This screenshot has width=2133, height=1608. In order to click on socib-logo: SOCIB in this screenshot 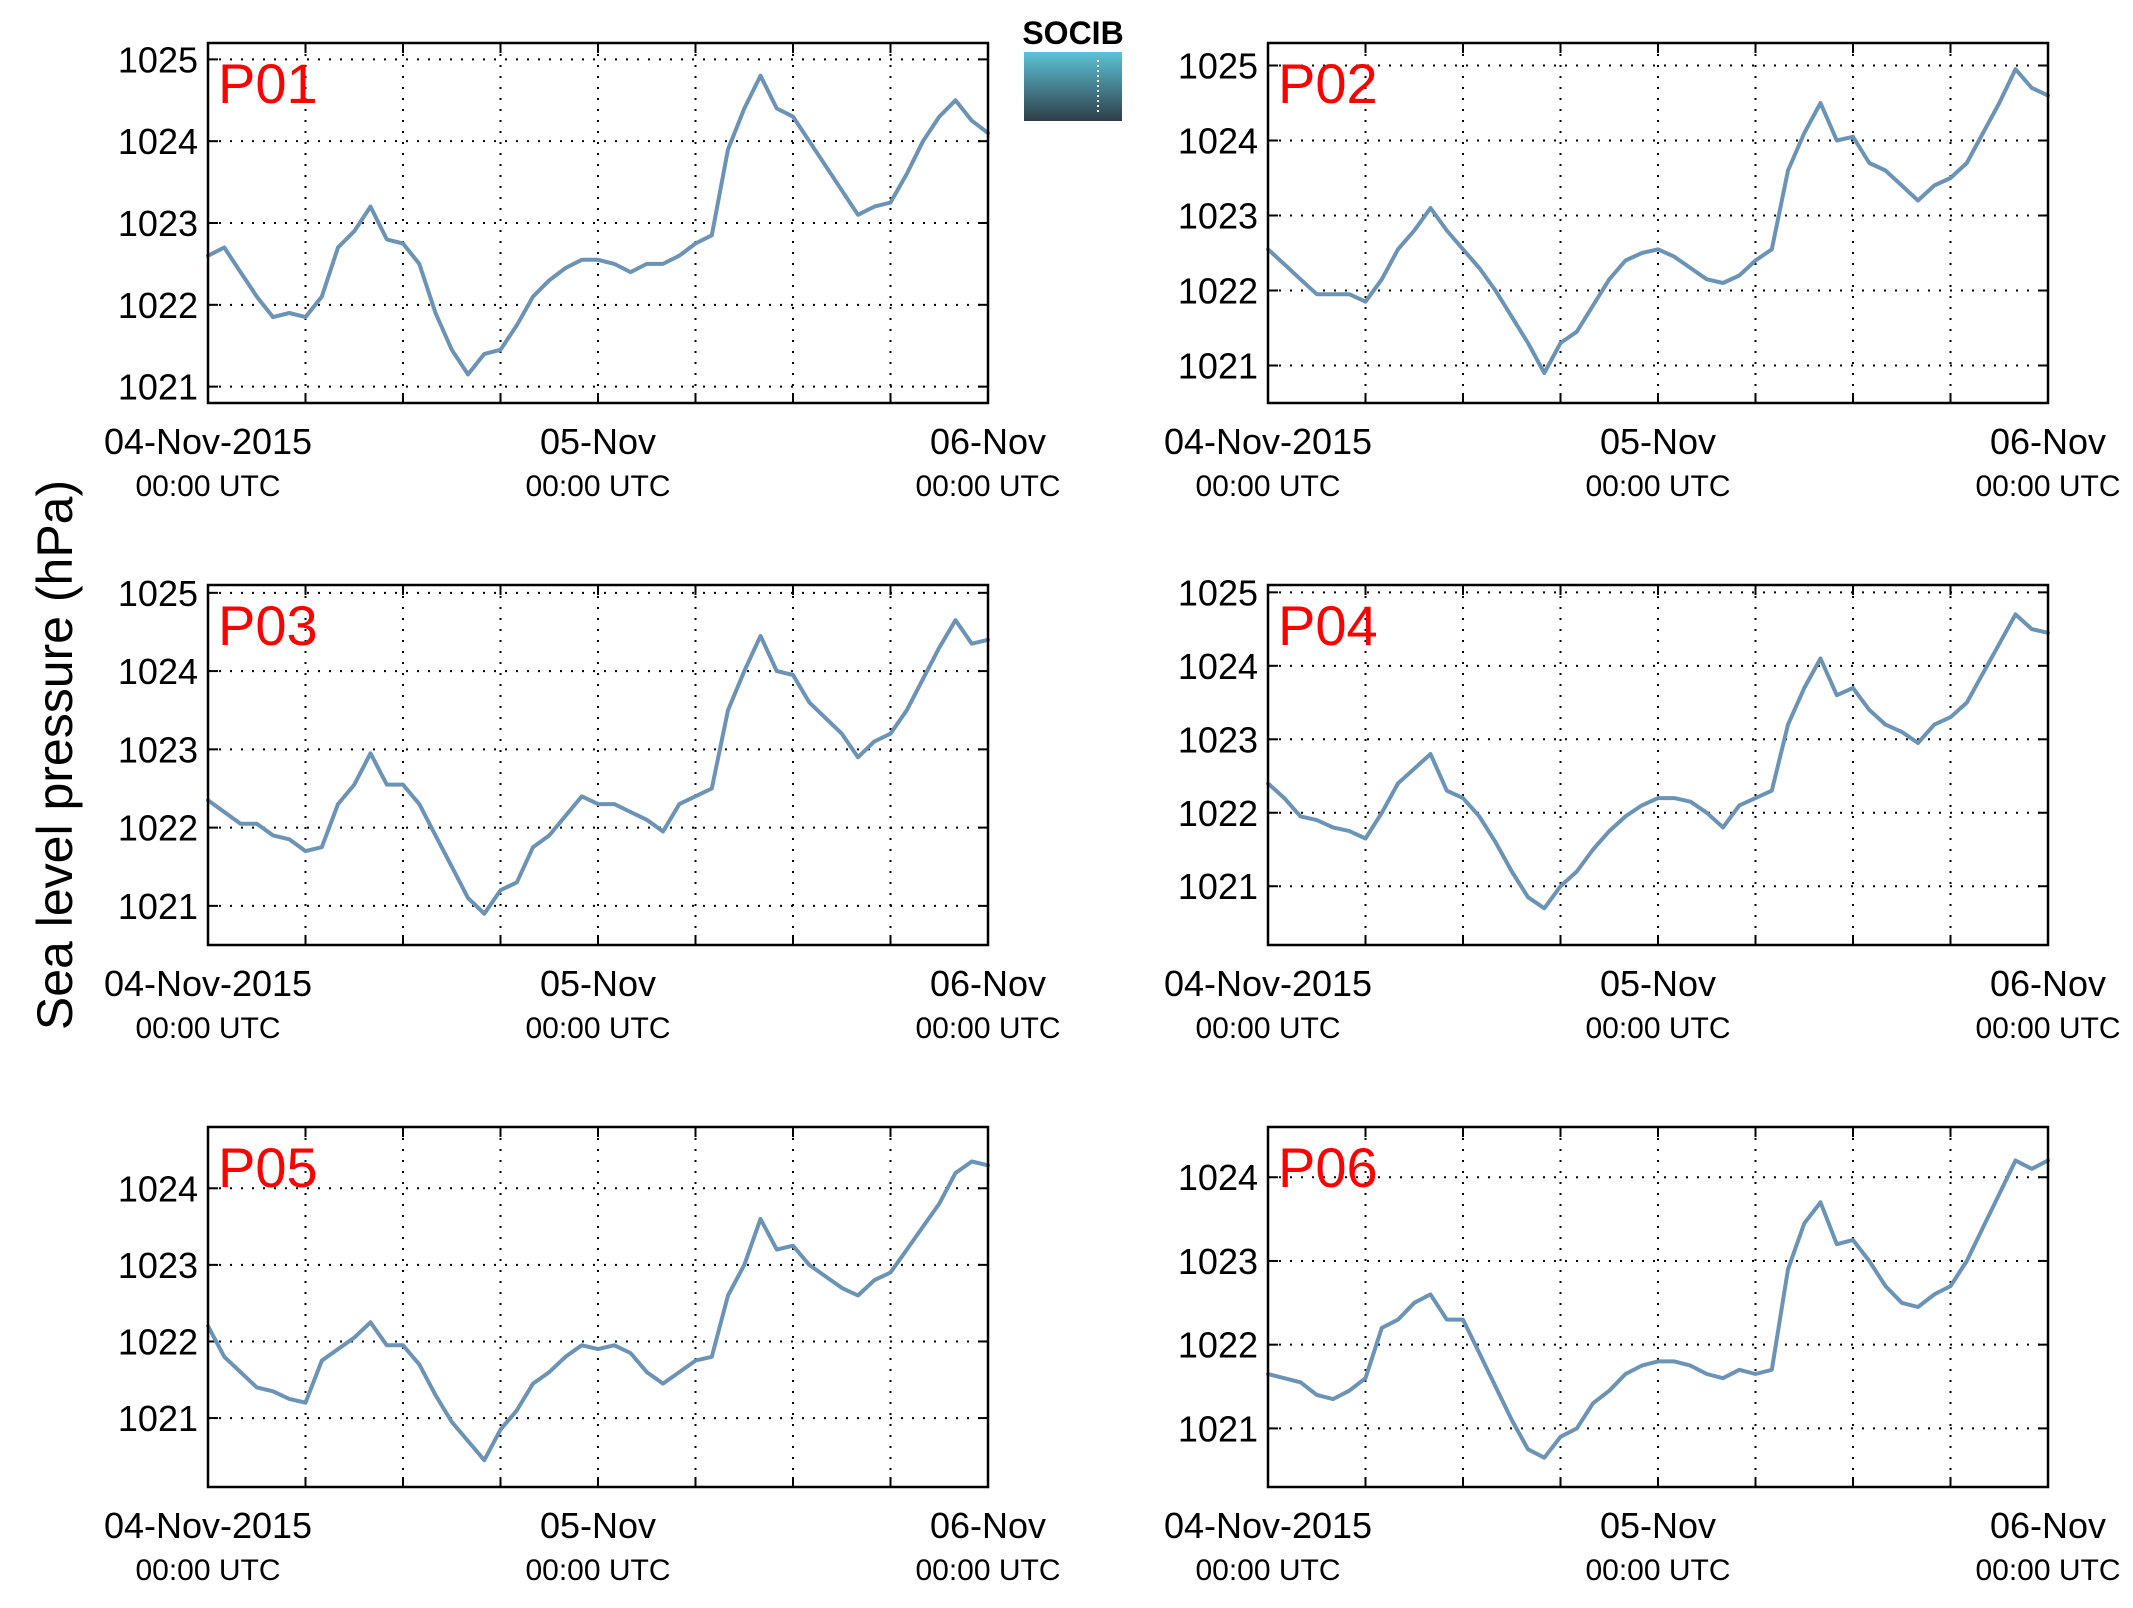, I will do `click(1073, 68)`.